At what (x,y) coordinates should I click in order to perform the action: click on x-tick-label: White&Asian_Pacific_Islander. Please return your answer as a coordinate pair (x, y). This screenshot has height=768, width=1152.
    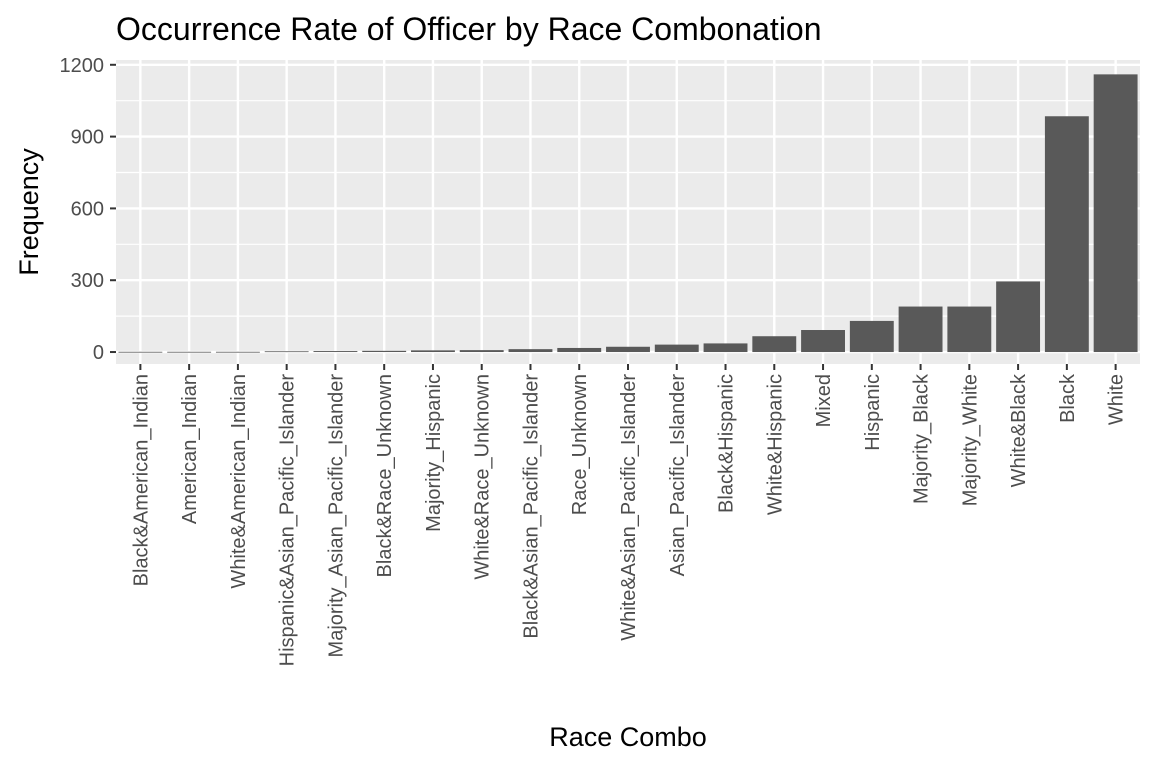
    Looking at the image, I should click on (629, 507).